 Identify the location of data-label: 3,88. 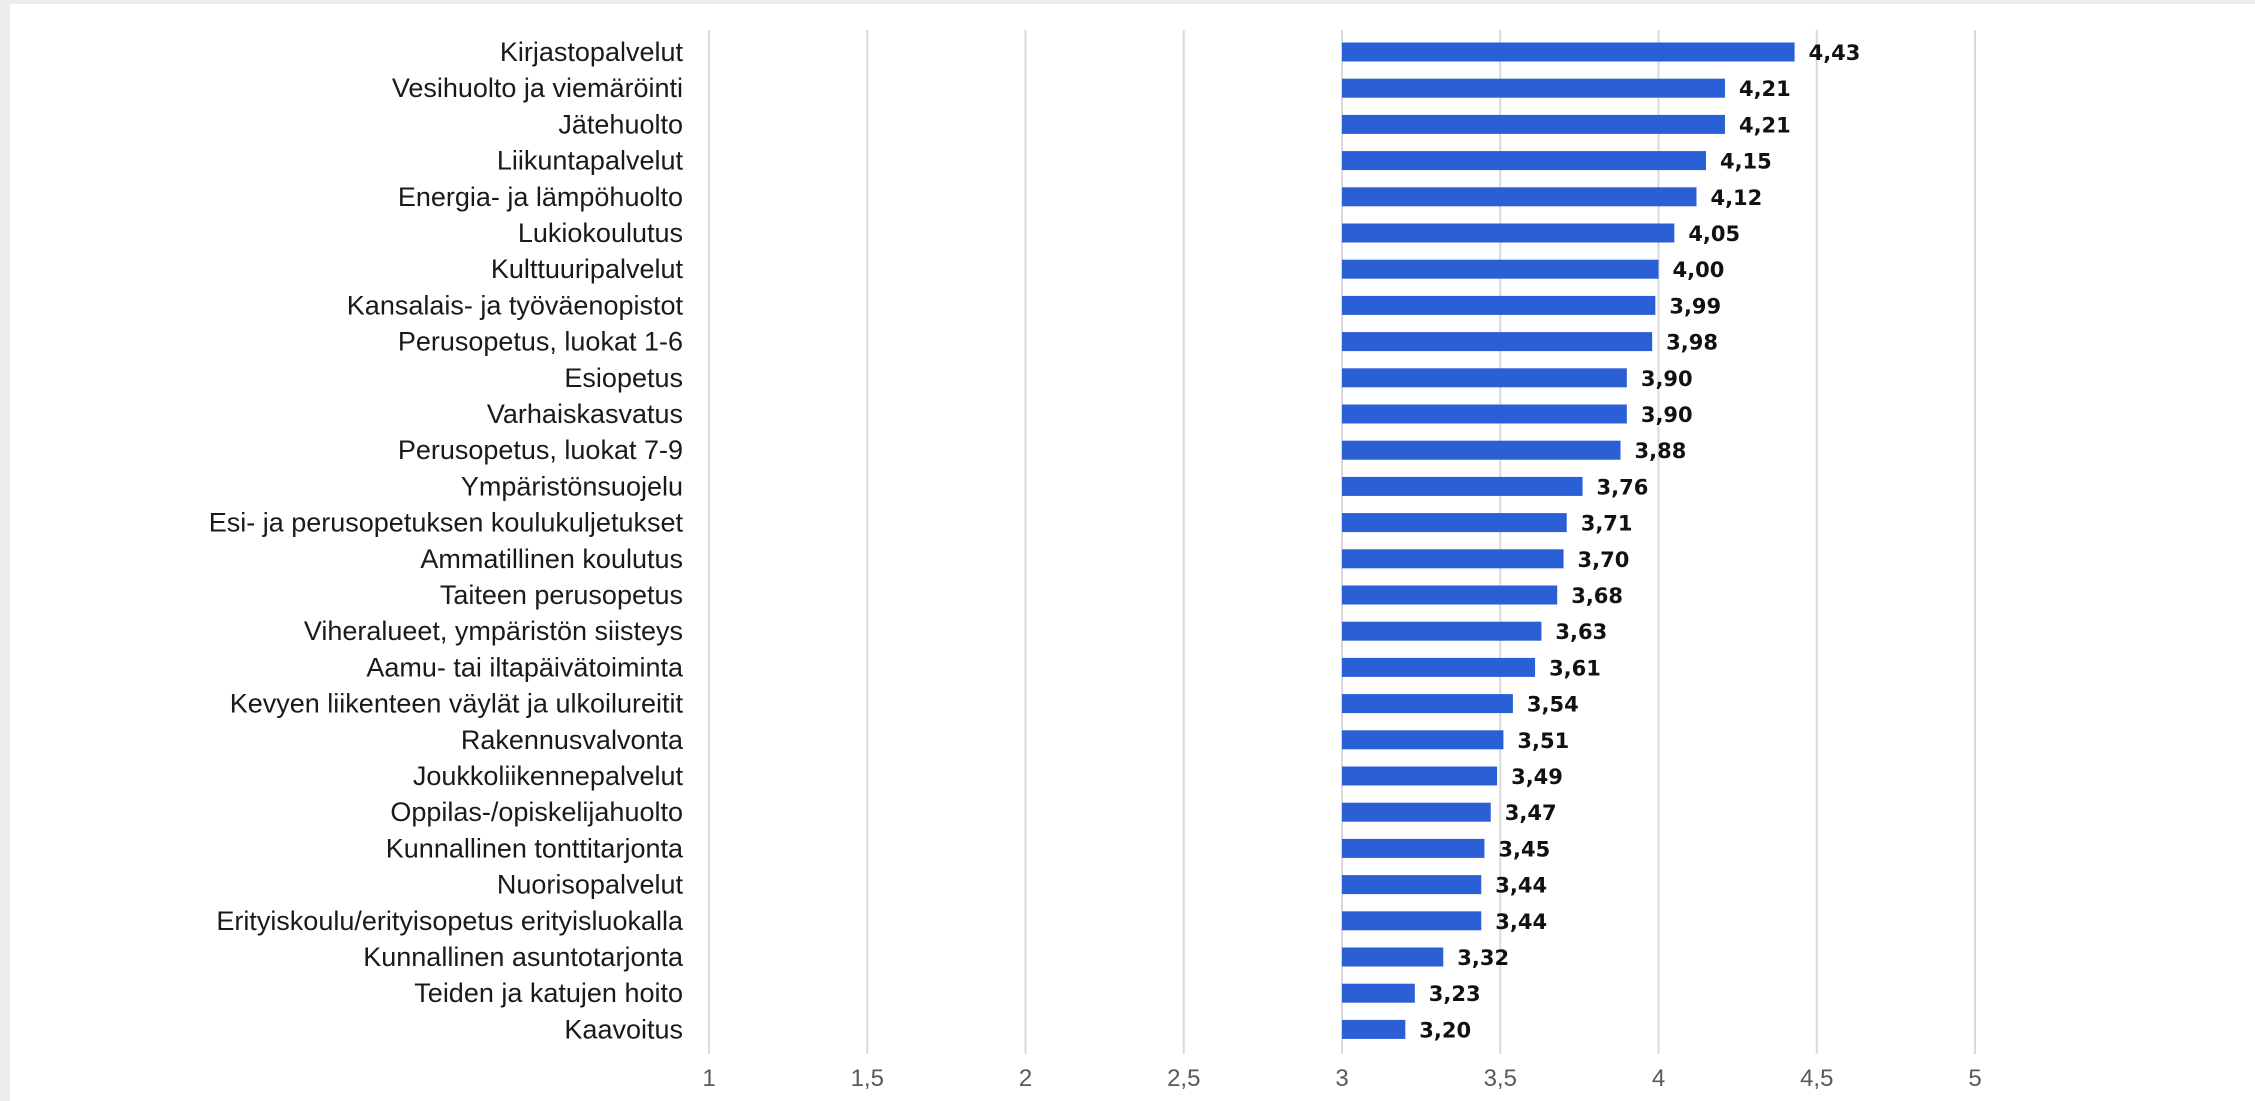
(1661, 451).